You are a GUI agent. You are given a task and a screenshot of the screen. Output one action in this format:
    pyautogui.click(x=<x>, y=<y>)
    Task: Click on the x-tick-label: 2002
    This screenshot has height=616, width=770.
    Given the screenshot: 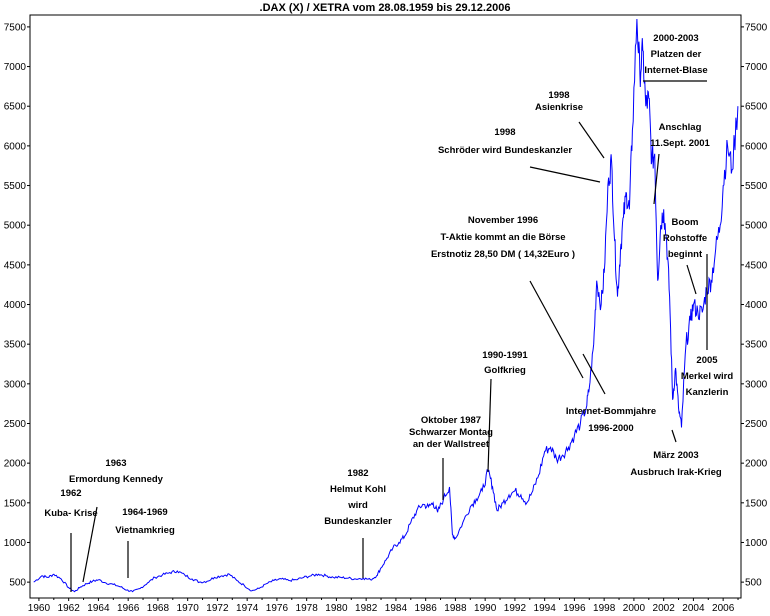 What is the action you would take?
    pyautogui.click(x=664, y=608)
    